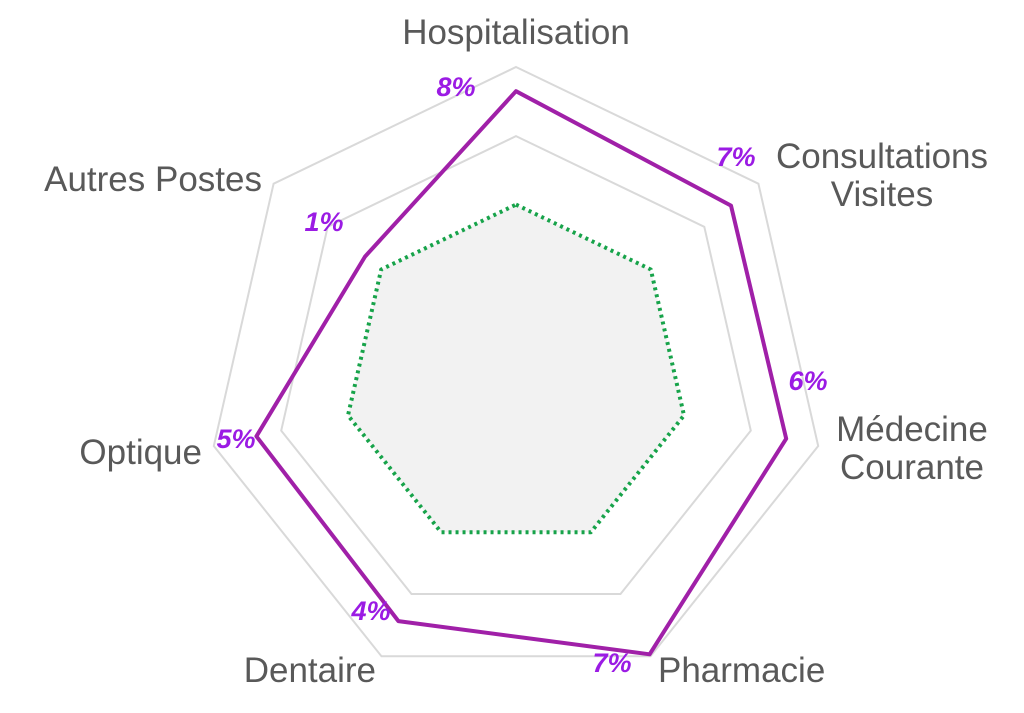 The height and width of the screenshot is (713, 1024). What do you see at coordinates (735, 157) in the screenshot?
I see `value-label-2: 7%` at bounding box center [735, 157].